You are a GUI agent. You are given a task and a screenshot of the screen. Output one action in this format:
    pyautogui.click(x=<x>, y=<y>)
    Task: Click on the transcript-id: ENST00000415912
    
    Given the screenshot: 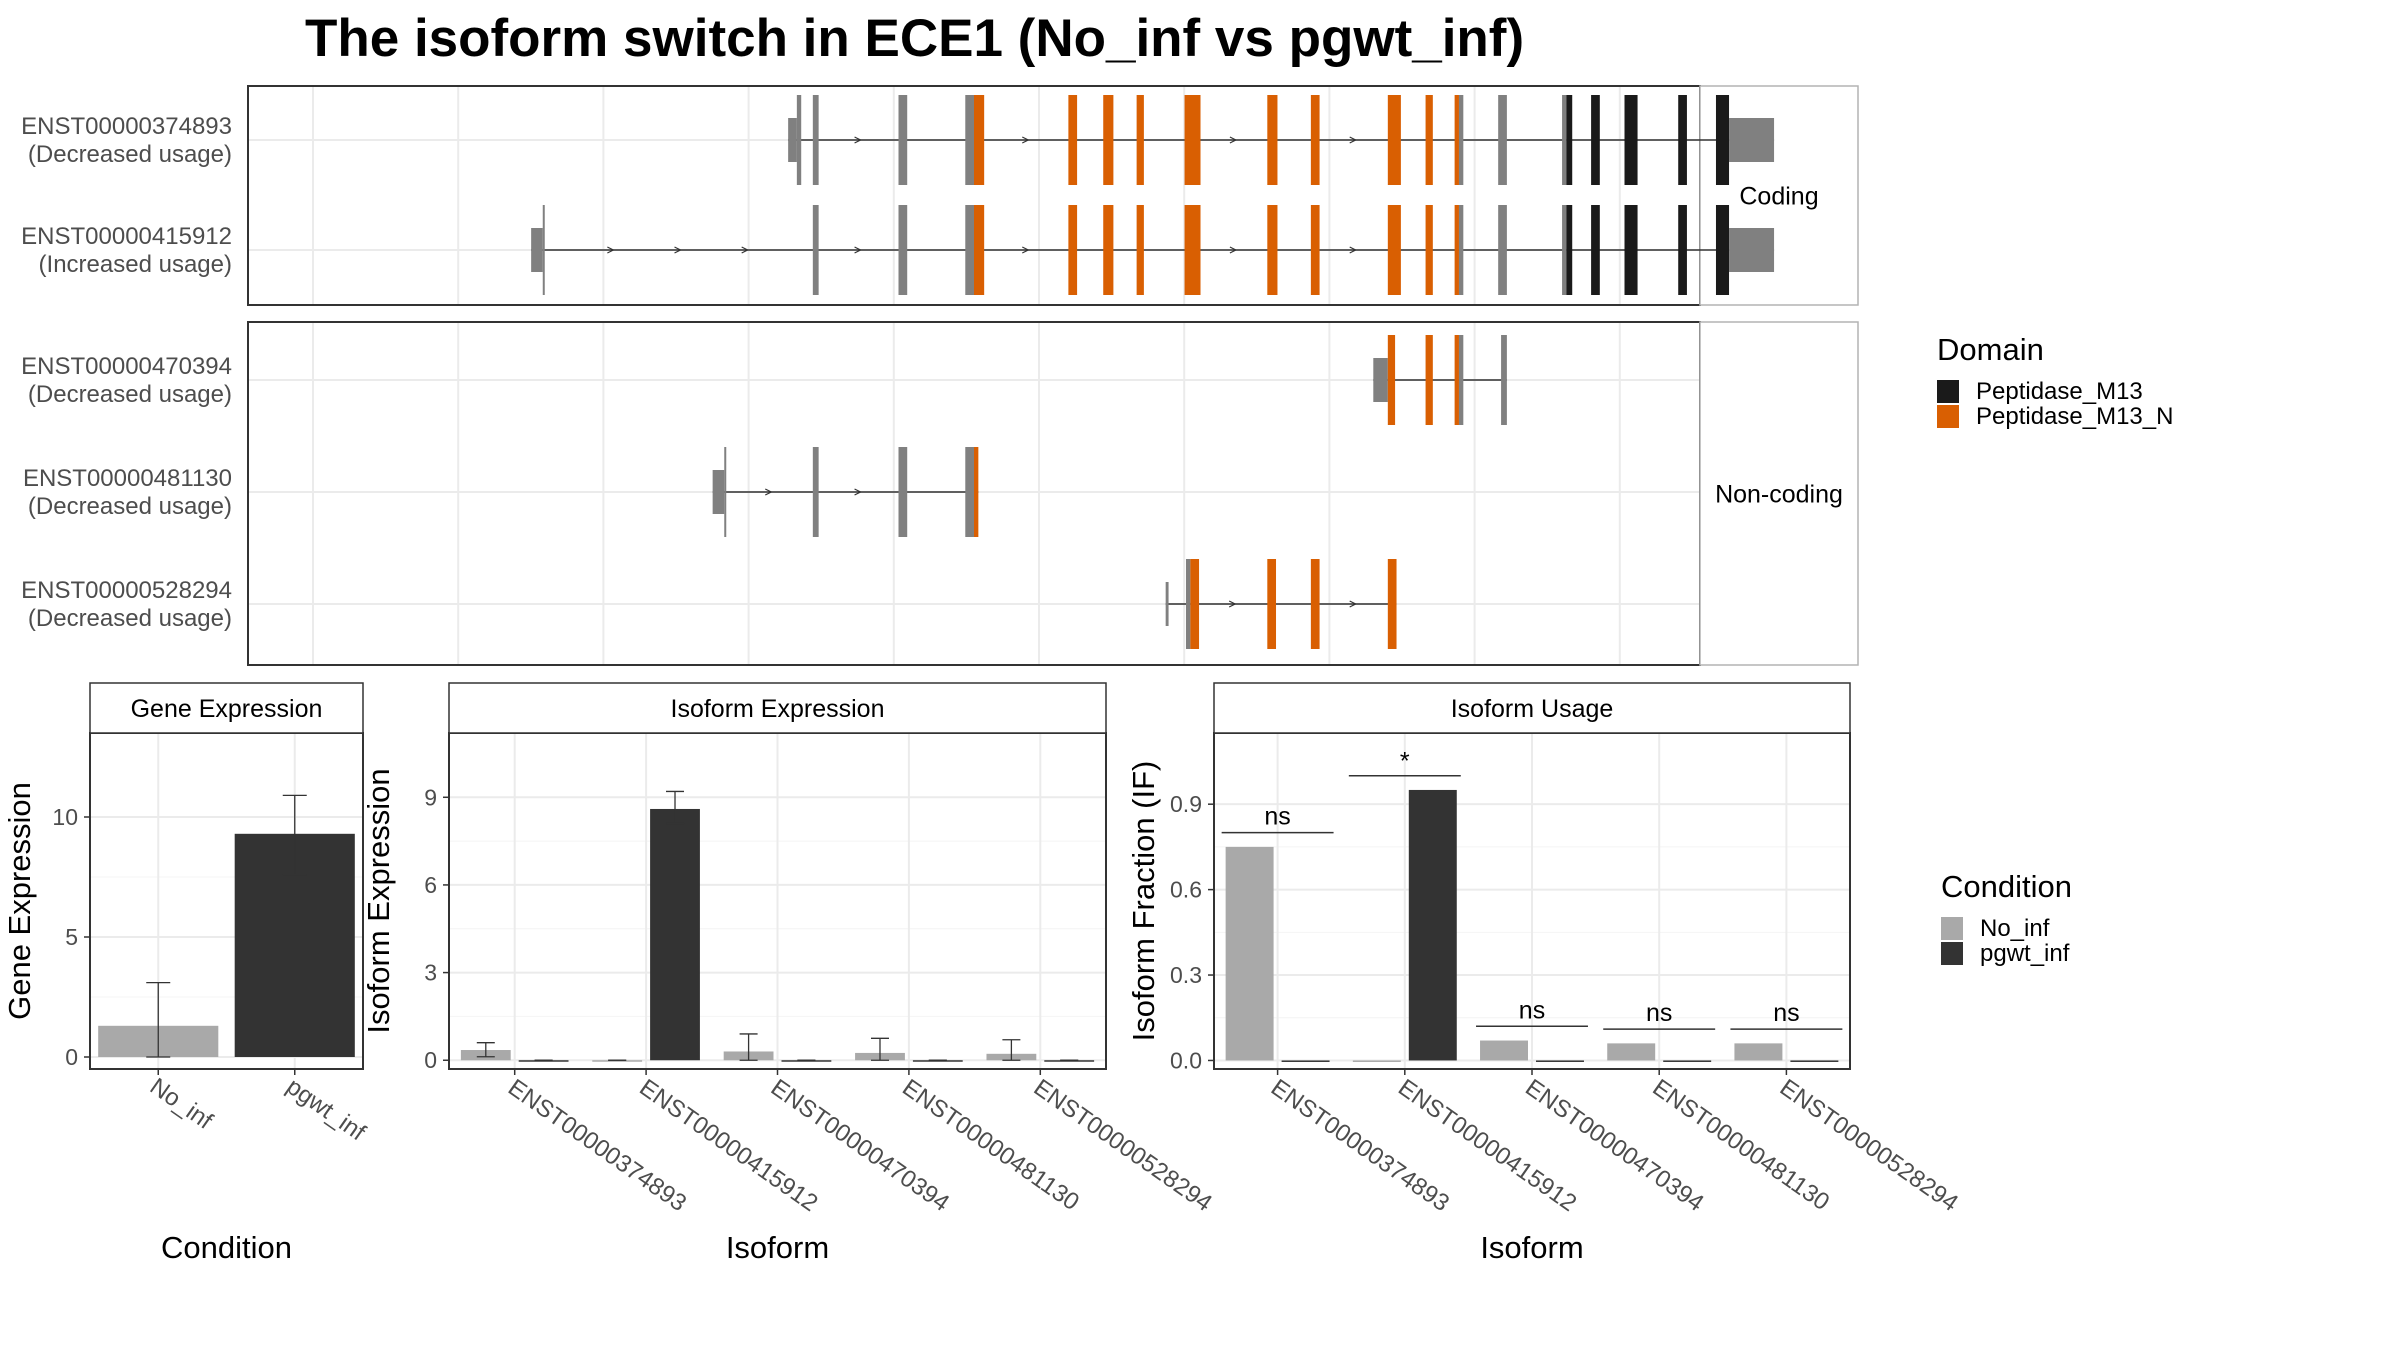 What is the action you would take?
    pyautogui.click(x=126, y=236)
    